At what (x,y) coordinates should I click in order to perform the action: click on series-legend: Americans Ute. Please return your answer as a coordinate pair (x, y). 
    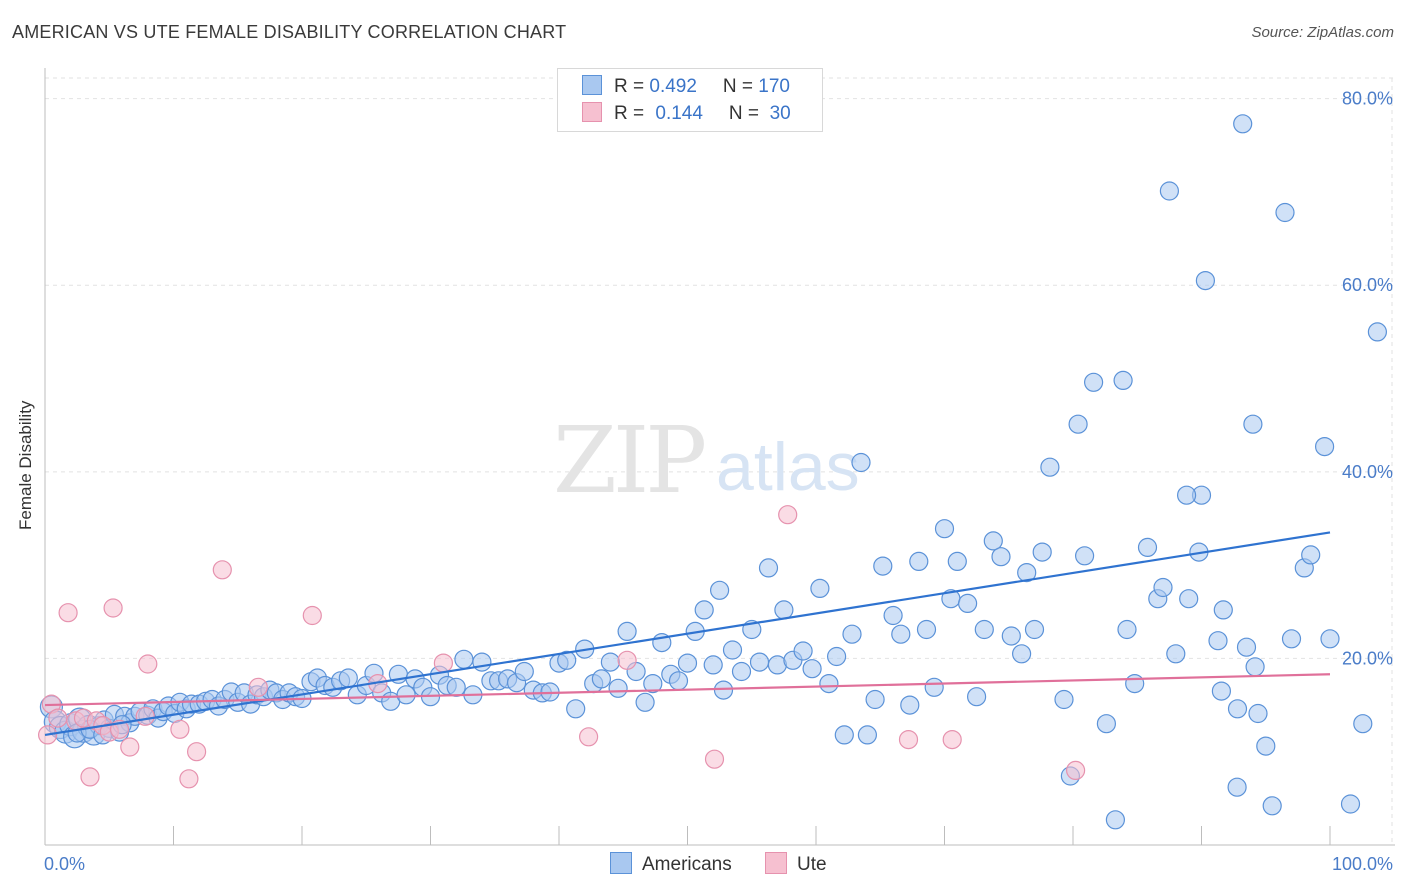
    Looking at the image, I should click on (732, 864).